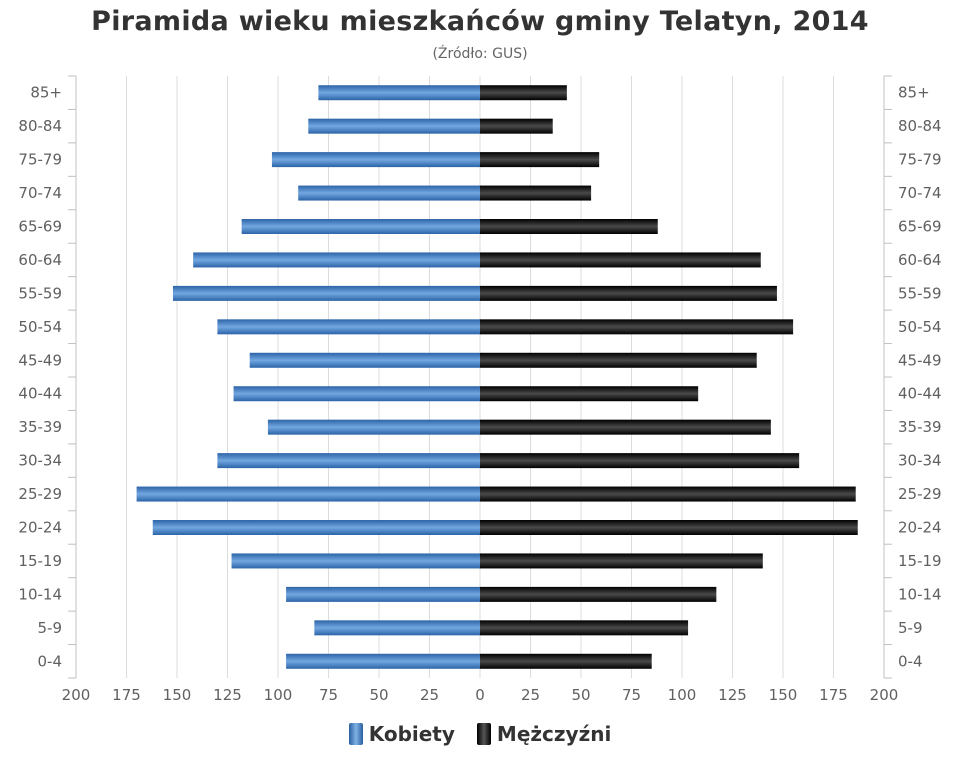  What do you see at coordinates (920, 360) in the screenshot?
I see `y-tick-label-right: 45-49` at bounding box center [920, 360].